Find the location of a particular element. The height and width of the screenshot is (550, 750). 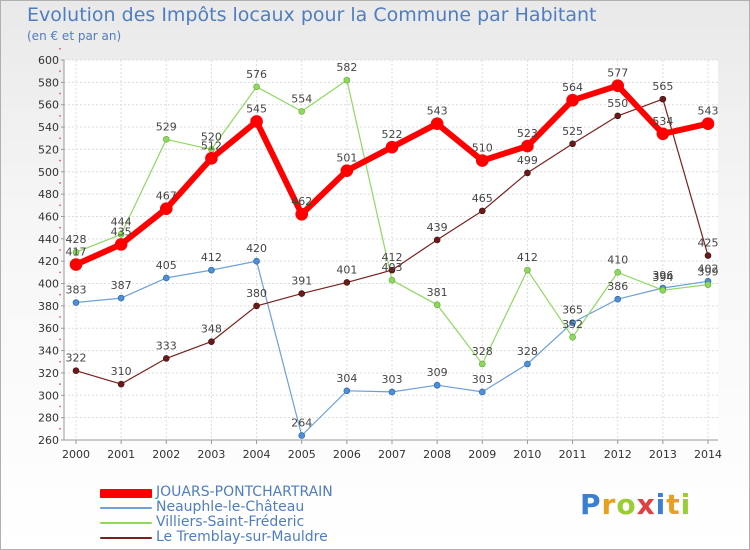

data-label-le-tremblay-sur-mauldre: 499 is located at coordinates (527, 160).